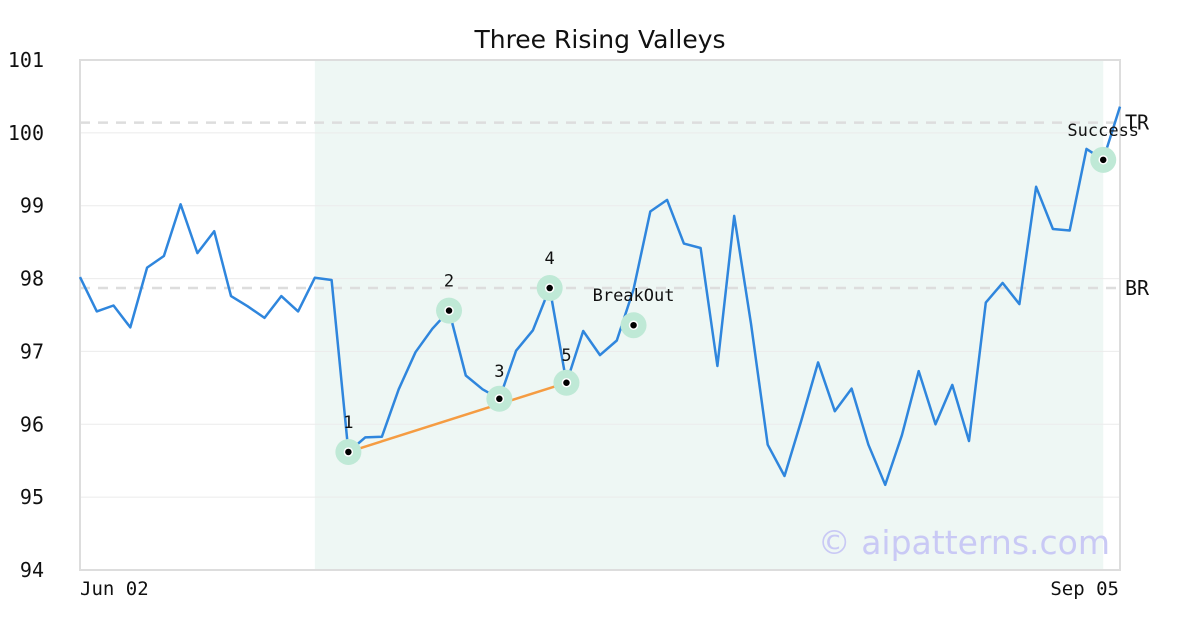  I want to click on y-tick-label: 96, so click(32, 424).